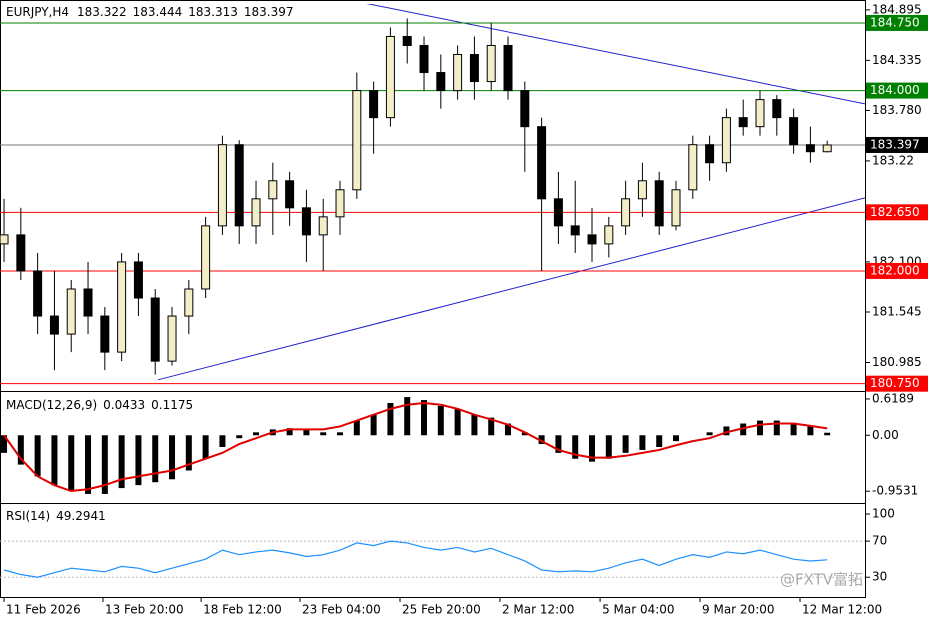  I want to click on y-tick-label: 30, so click(879, 577).